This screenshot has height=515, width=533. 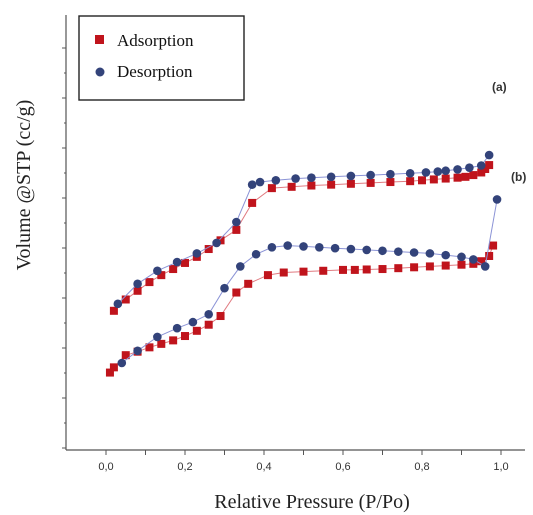 What do you see at coordinates (184, 467) in the screenshot?
I see `x-tick-label: 0,2` at bounding box center [184, 467].